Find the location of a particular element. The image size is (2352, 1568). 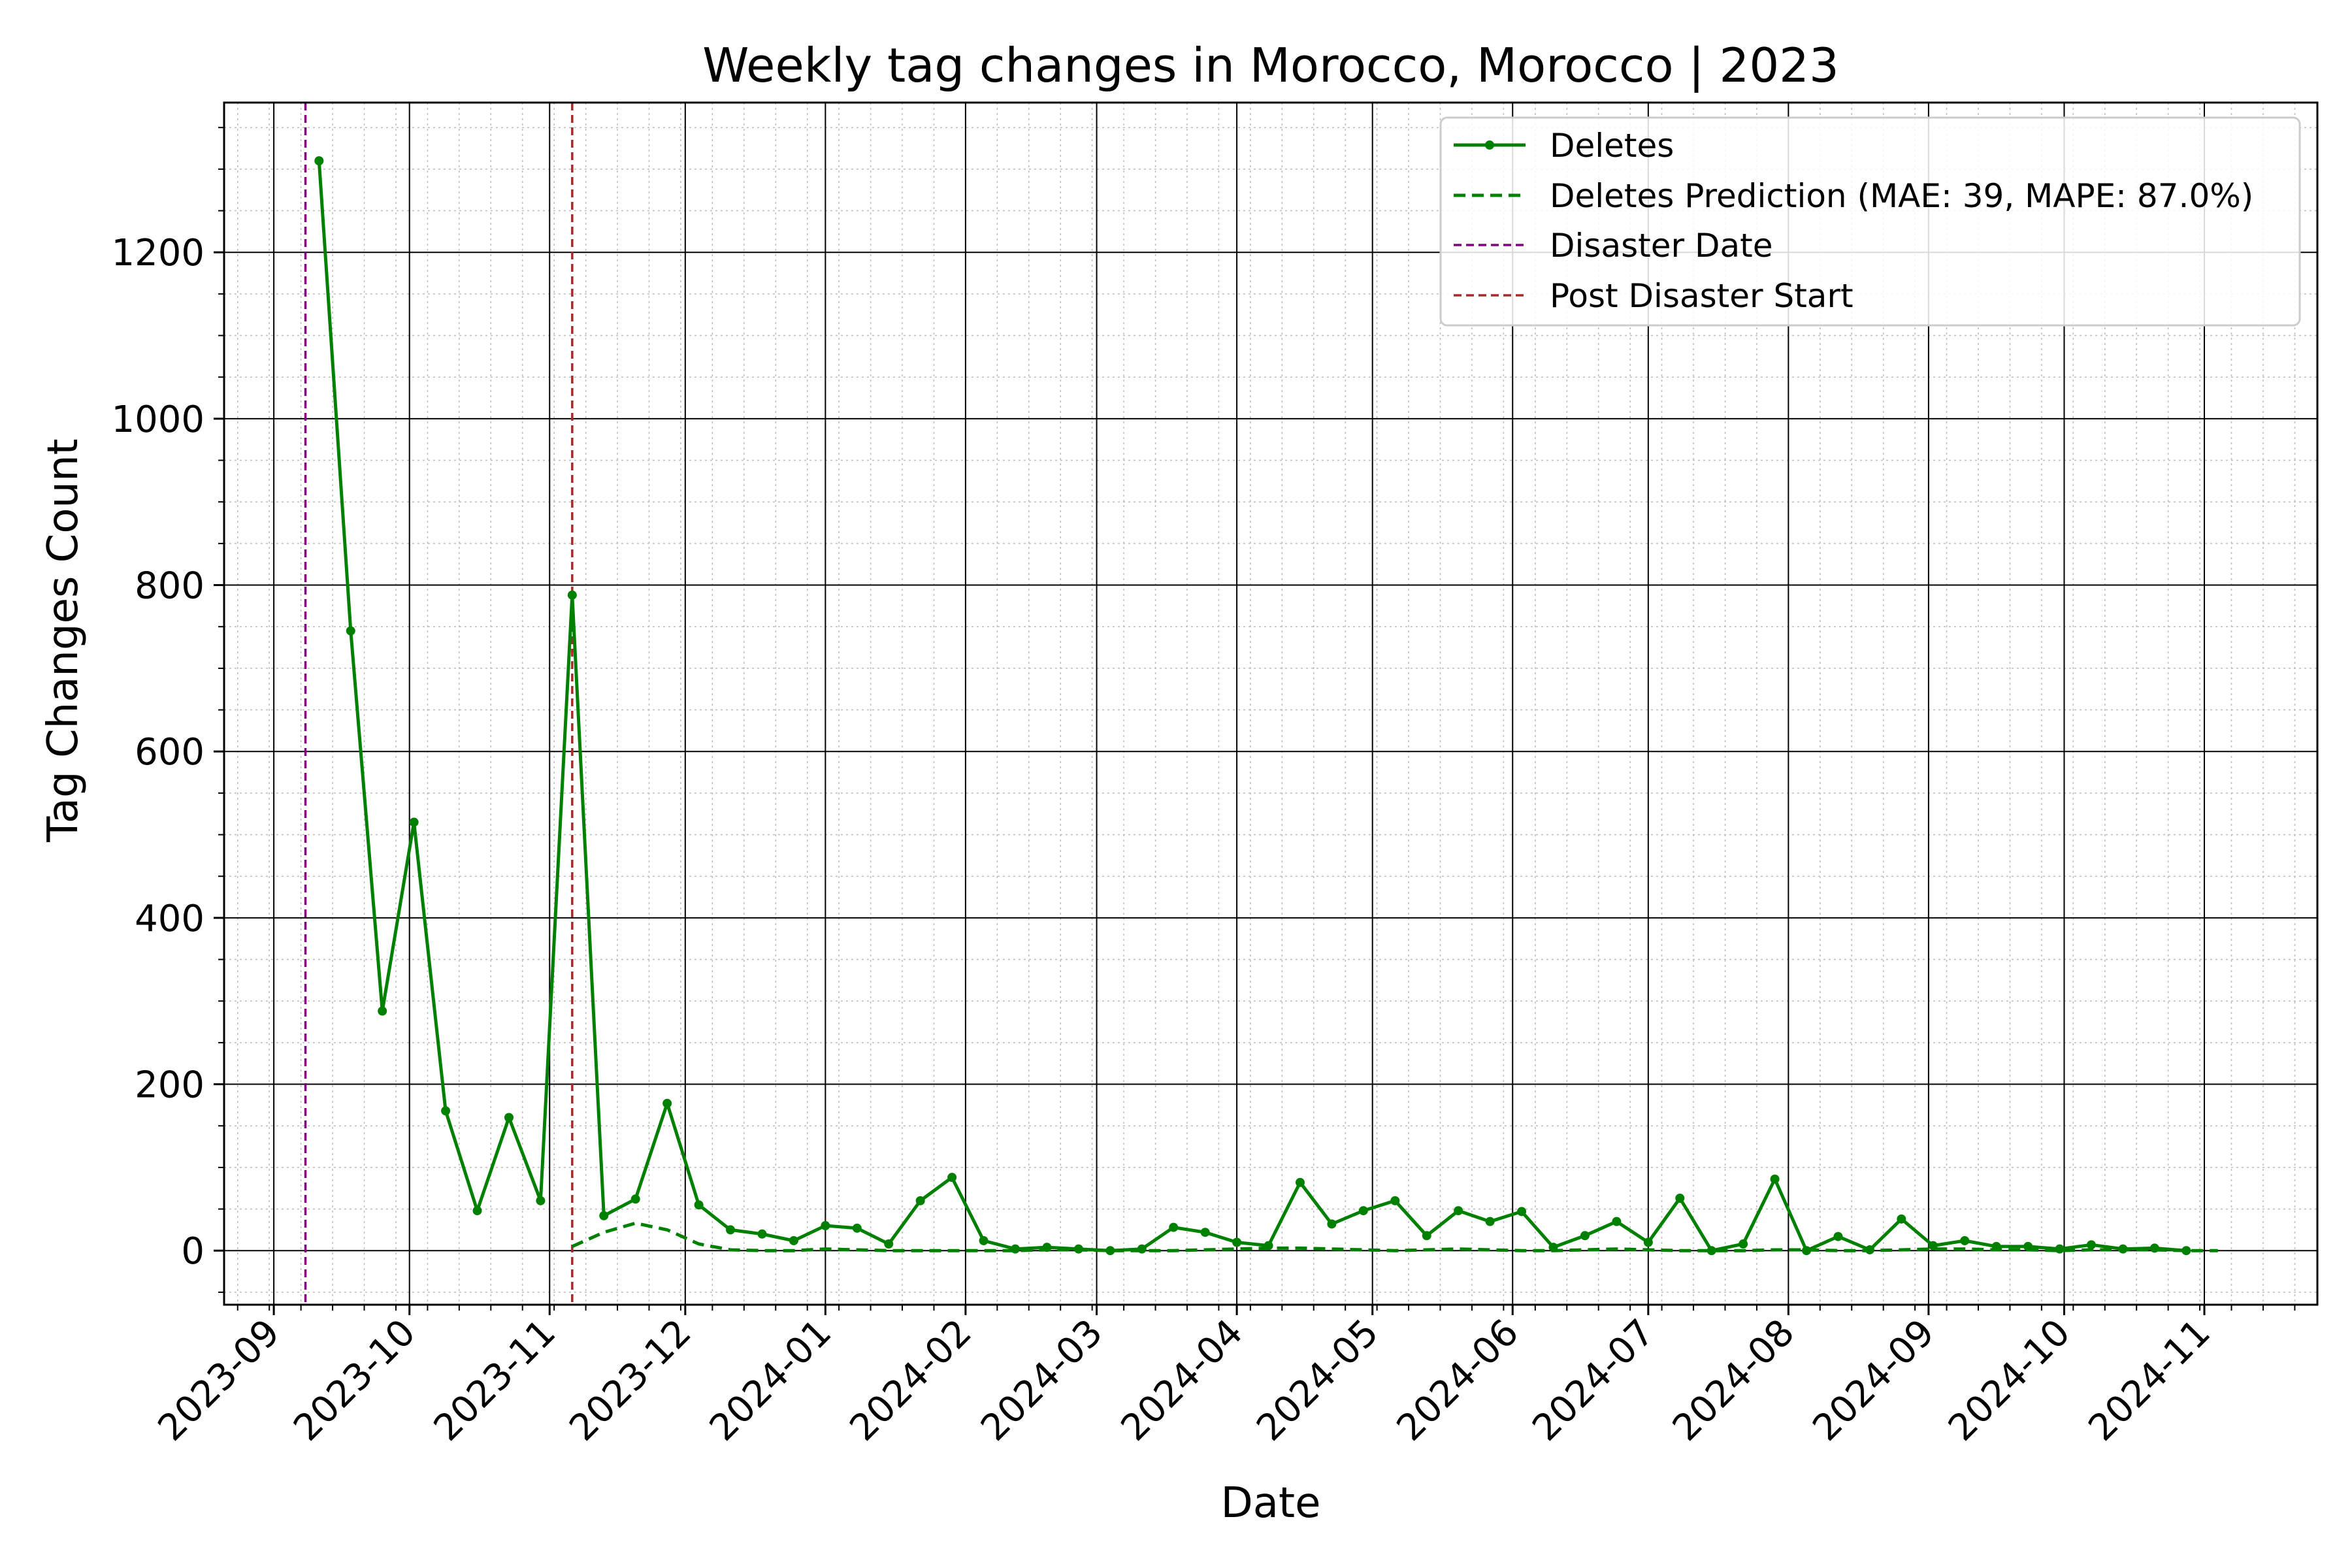

y-tick-label-400: 400 is located at coordinates (169, 919).